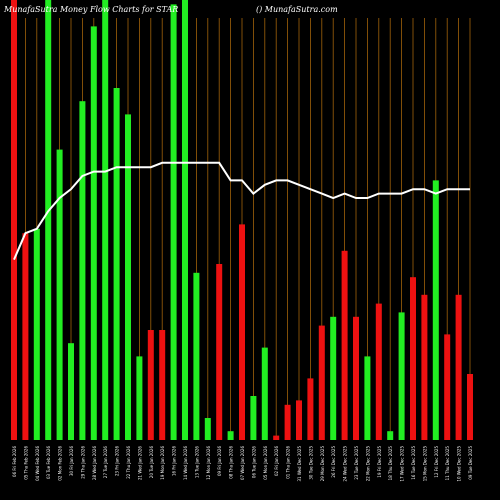 This screenshot has width=500, height=500. I want to click on x-tick-label: 30 Tue Dec 2025, so click(310, 463).